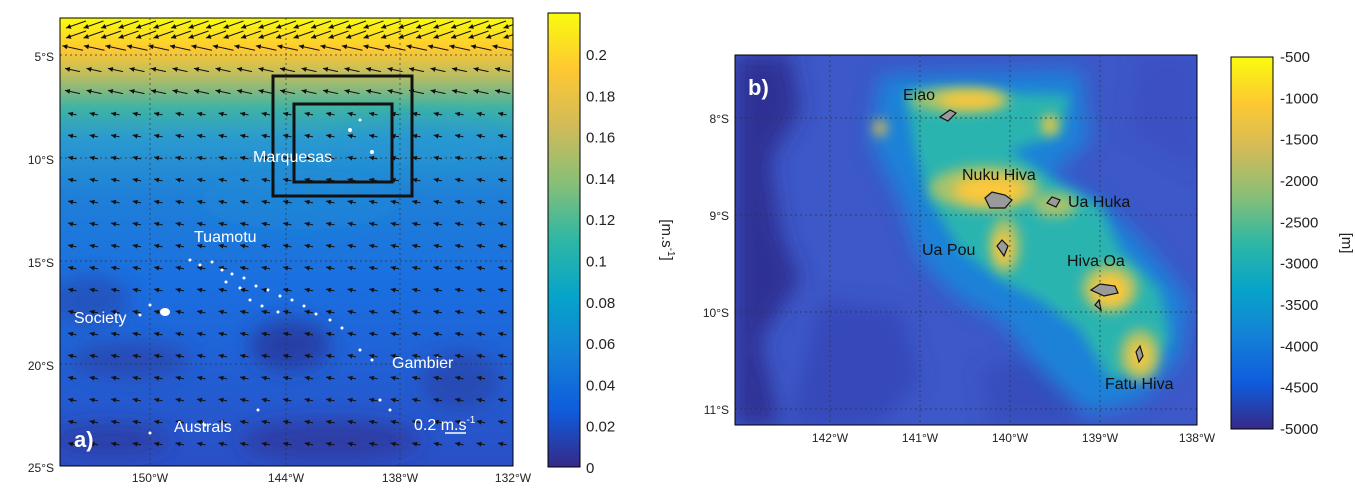  I want to click on island-shapes, so click(1041, 236).